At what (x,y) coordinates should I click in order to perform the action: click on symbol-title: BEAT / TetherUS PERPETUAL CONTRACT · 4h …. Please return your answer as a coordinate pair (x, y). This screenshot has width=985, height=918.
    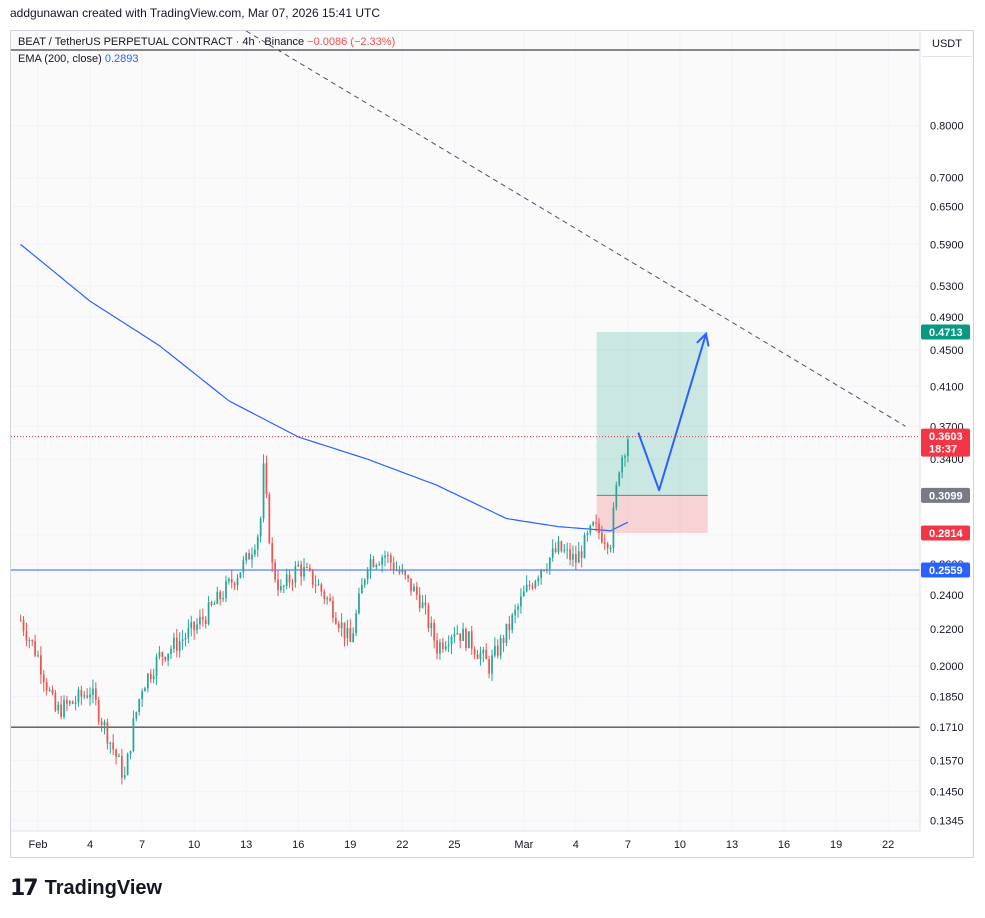
    Looking at the image, I should click on (161, 42).